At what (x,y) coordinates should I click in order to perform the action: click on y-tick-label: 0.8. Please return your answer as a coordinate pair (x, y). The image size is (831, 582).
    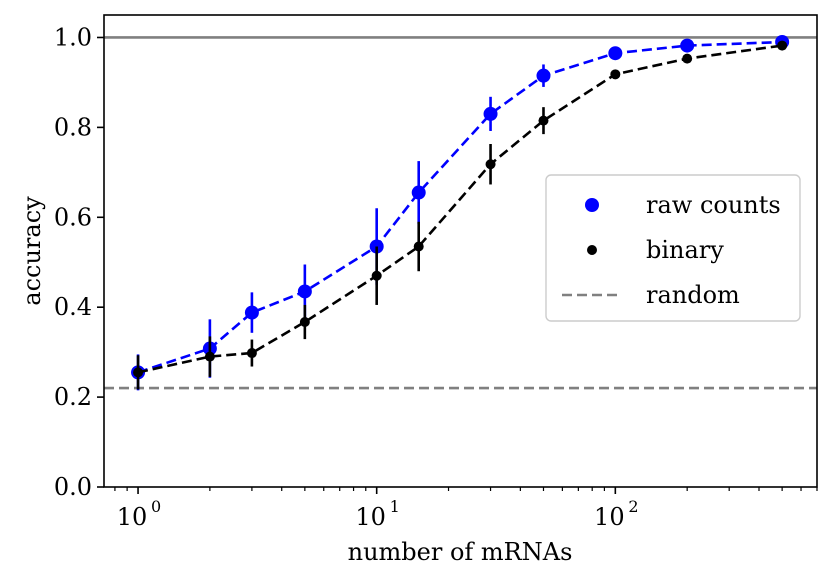
    Looking at the image, I should click on (73, 127).